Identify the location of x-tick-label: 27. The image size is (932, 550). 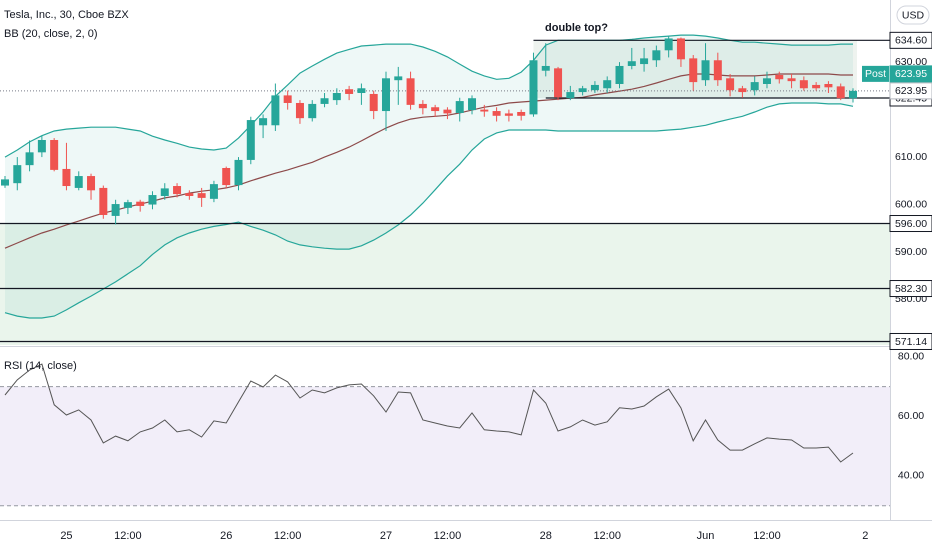
(386, 536).